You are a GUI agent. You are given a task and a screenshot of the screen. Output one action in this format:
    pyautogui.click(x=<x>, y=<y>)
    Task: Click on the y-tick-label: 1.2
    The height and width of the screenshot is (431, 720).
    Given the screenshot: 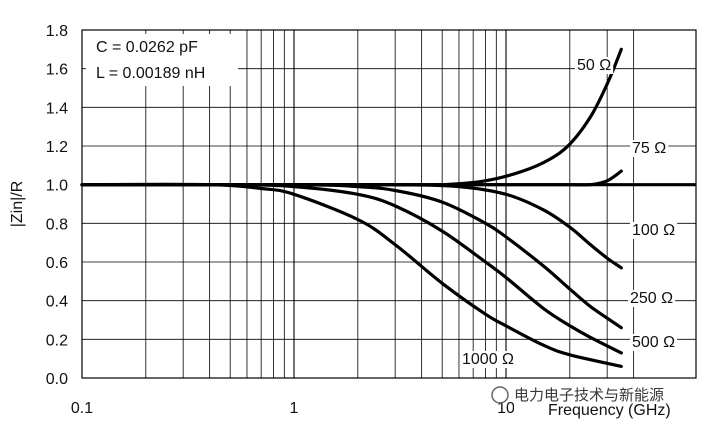 What is the action you would take?
    pyautogui.click(x=57, y=147)
    